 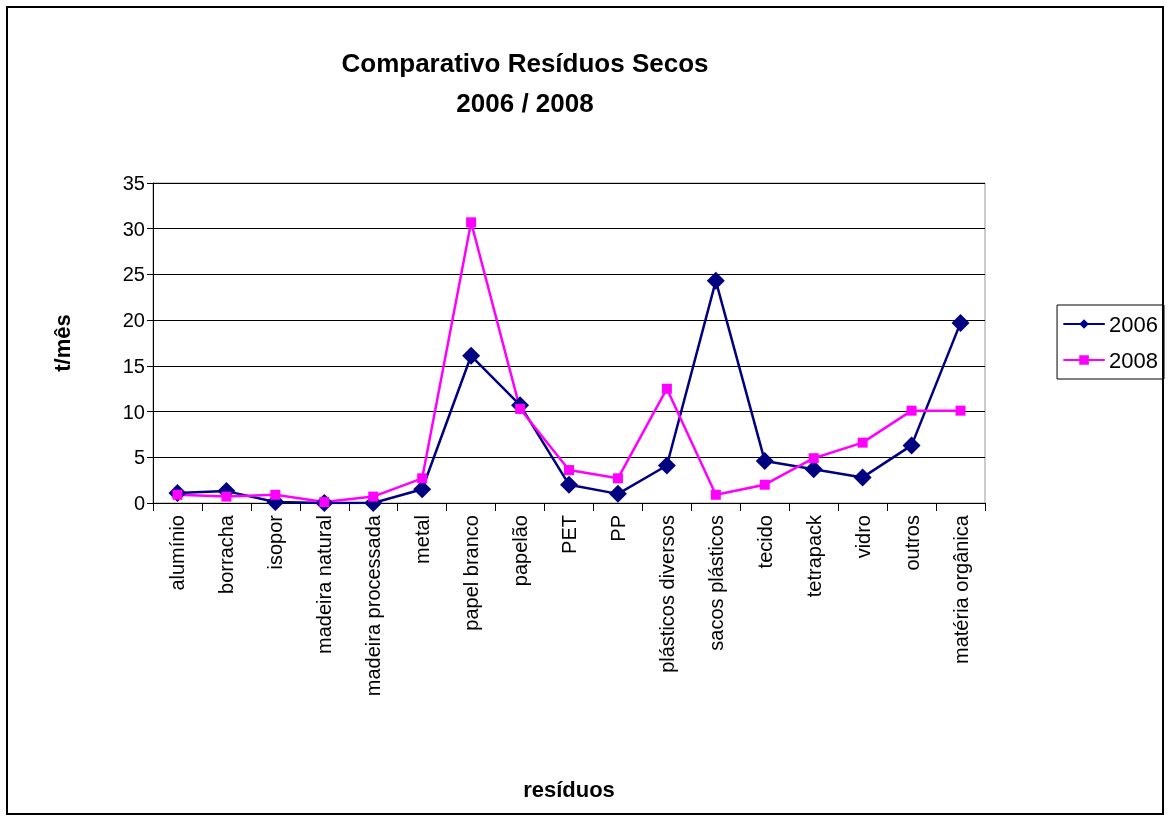 What do you see at coordinates (139, 503) in the screenshot?
I see `y-tick-label: 0` at bounding box center [139, 503].